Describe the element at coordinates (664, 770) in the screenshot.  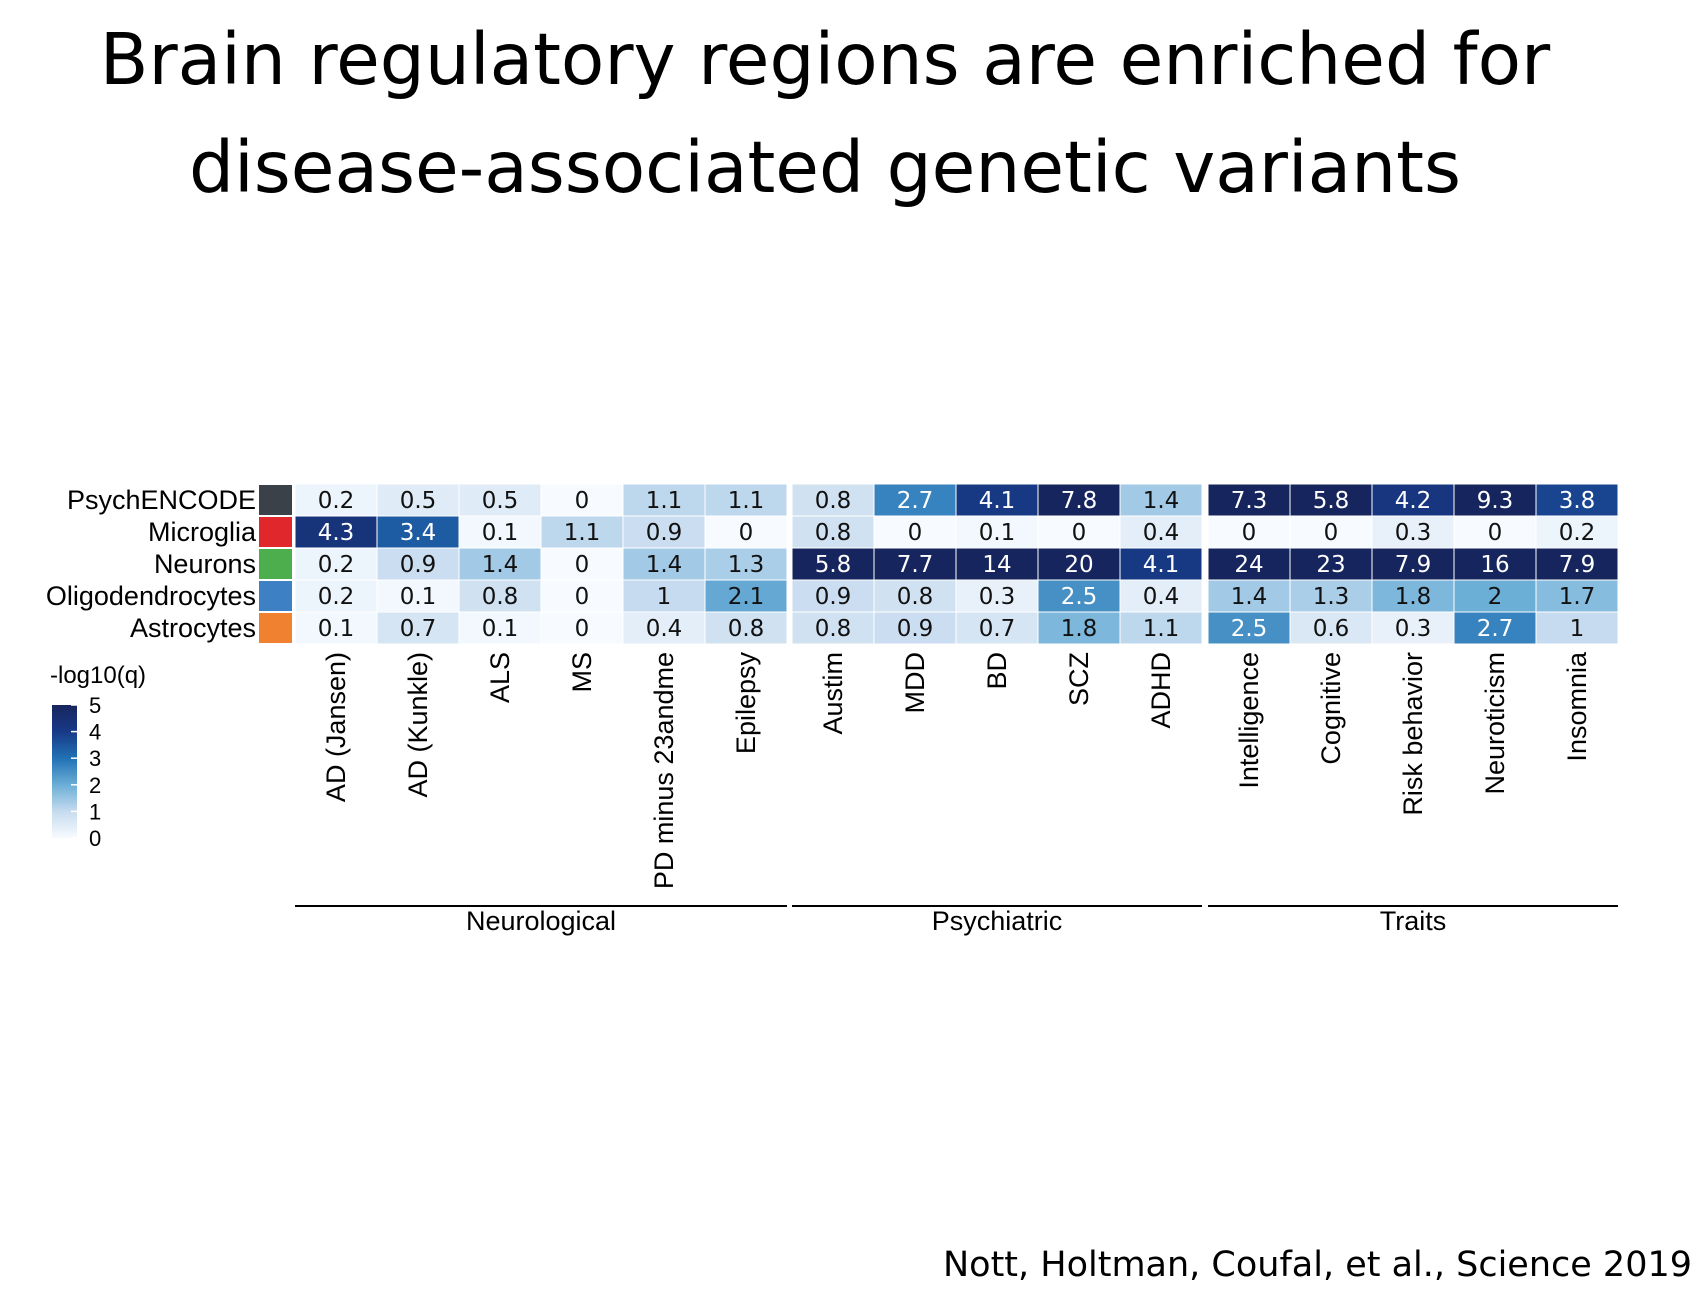
I see `column-label: PD minus 23andme` at that location.